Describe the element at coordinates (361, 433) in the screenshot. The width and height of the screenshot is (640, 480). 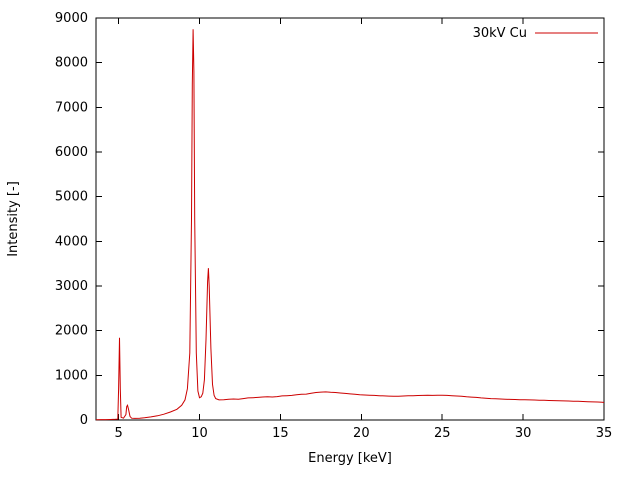
I see `x-tick-label: 20` at that location.